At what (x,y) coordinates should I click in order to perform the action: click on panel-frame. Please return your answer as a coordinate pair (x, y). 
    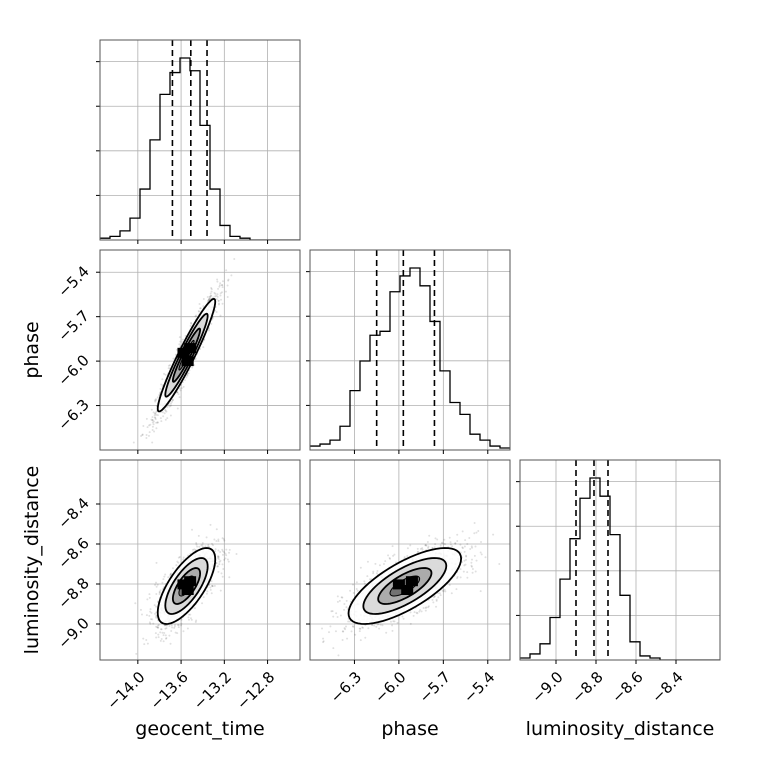
    Looking at the image, I should click on (410, 560).